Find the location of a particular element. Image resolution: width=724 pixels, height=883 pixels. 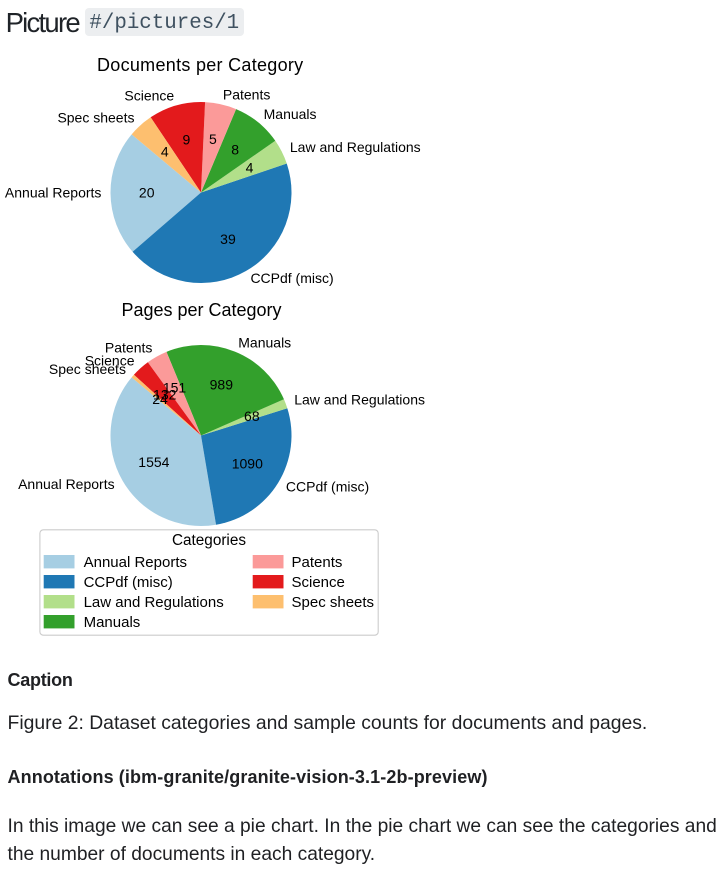

svg-text: Pages per Category is located at coordinates (201, 310).